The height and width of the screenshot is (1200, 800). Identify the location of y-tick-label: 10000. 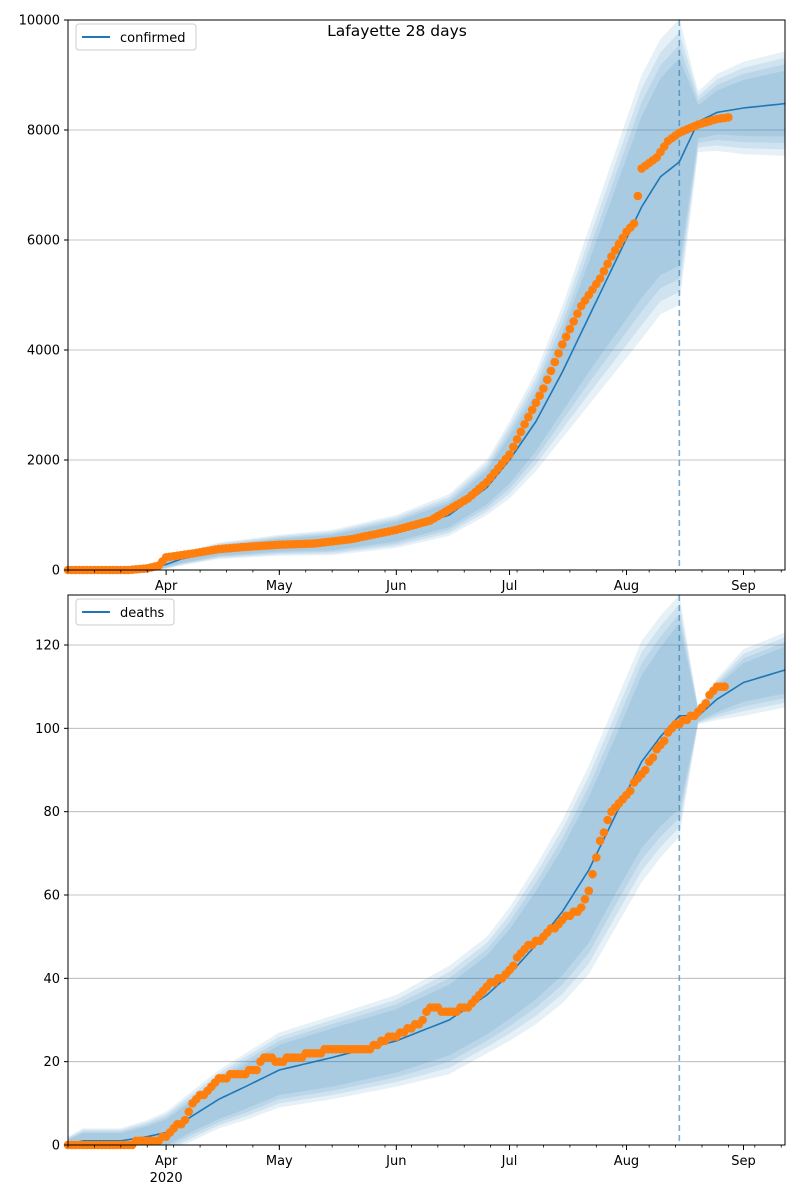
(39, 21).